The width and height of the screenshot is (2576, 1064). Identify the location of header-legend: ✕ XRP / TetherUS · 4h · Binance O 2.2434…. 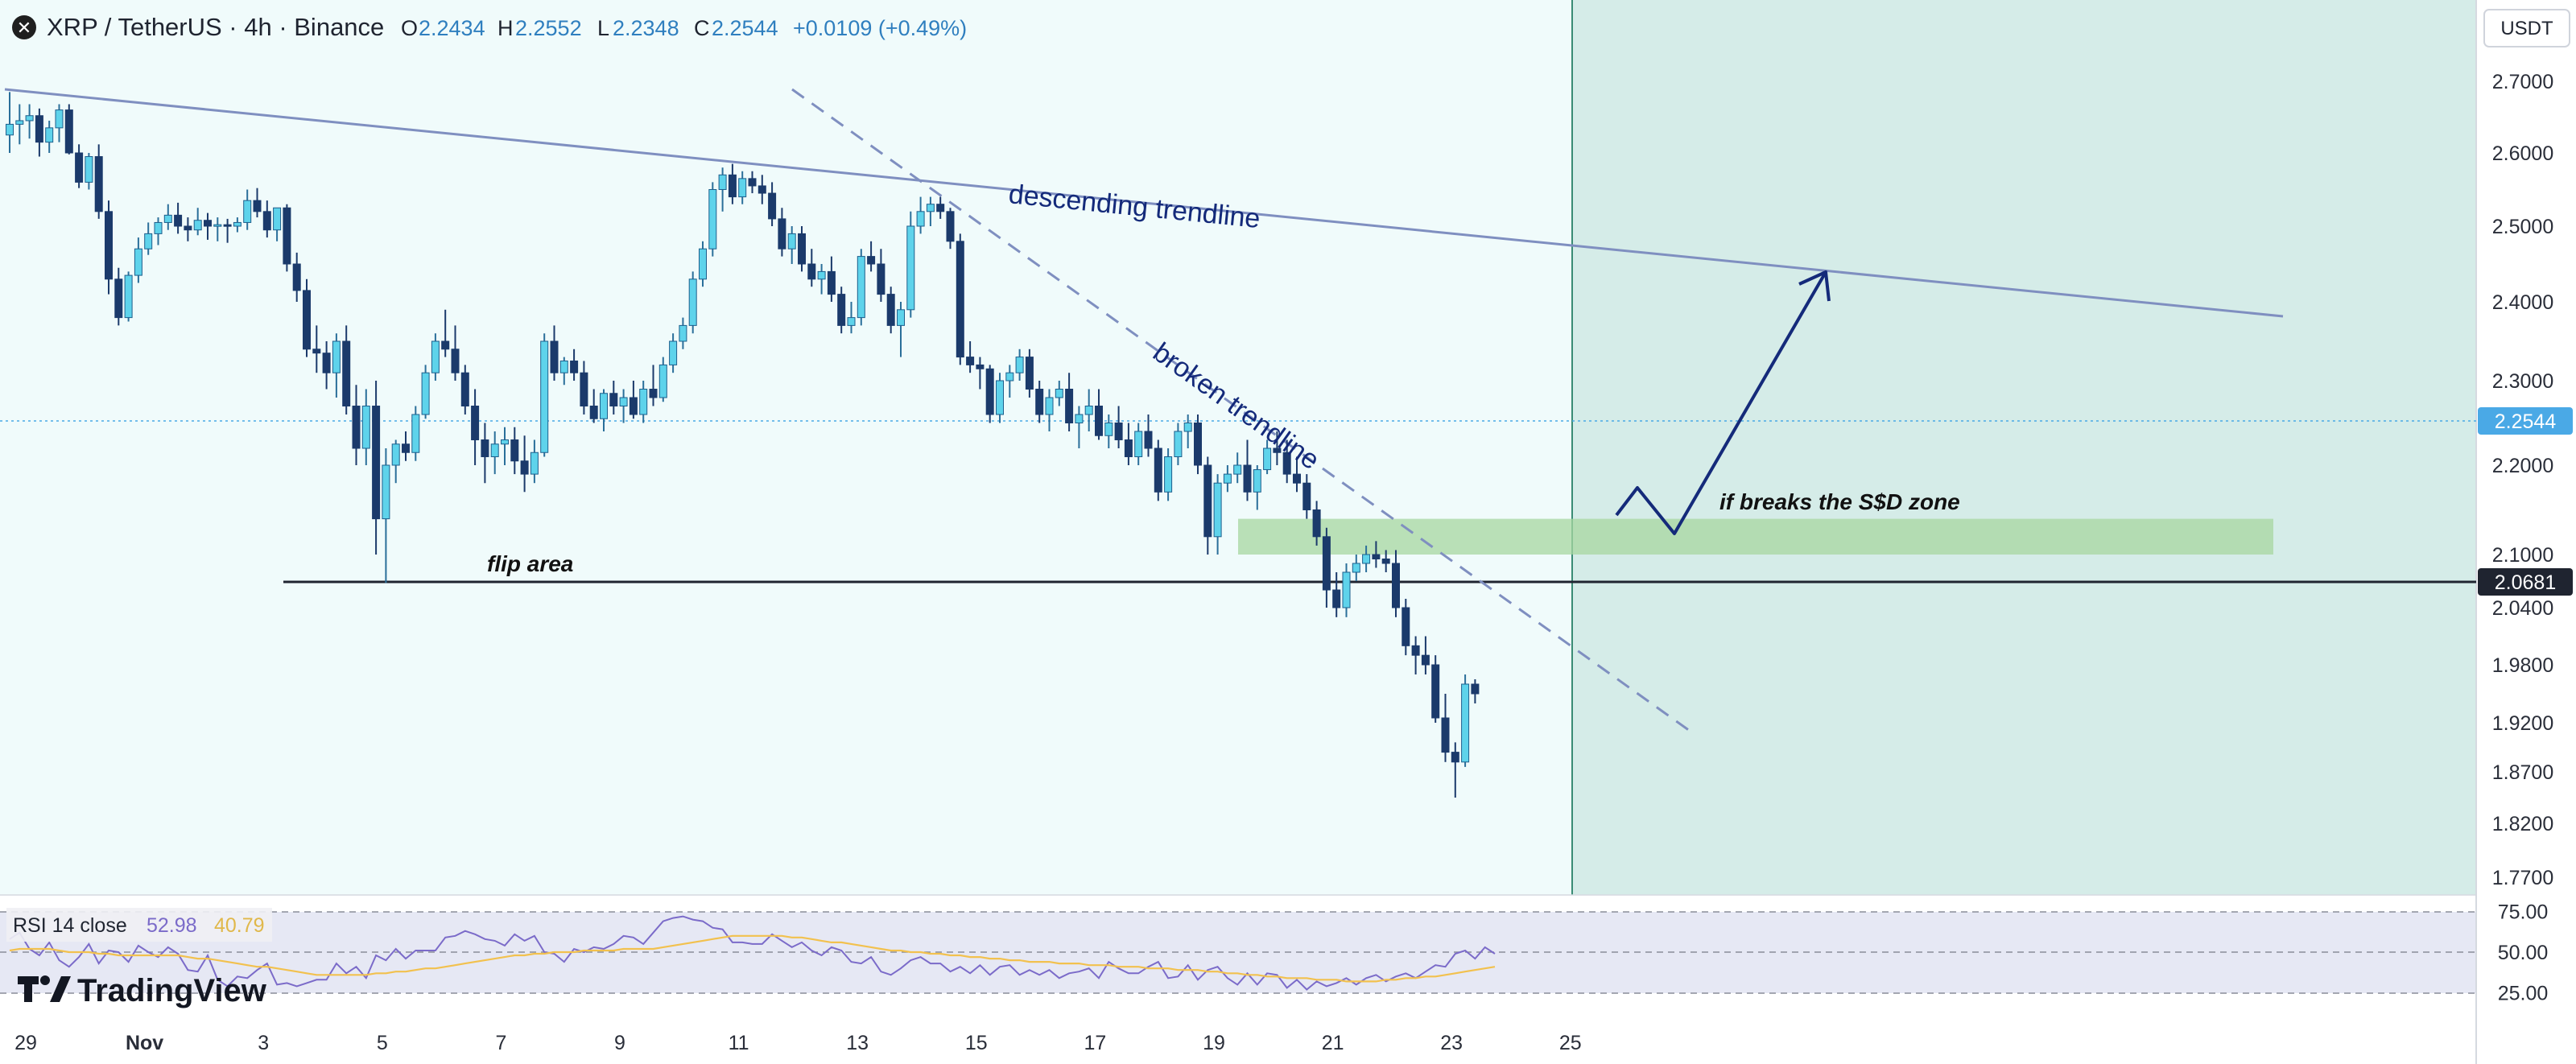
(489, 27).